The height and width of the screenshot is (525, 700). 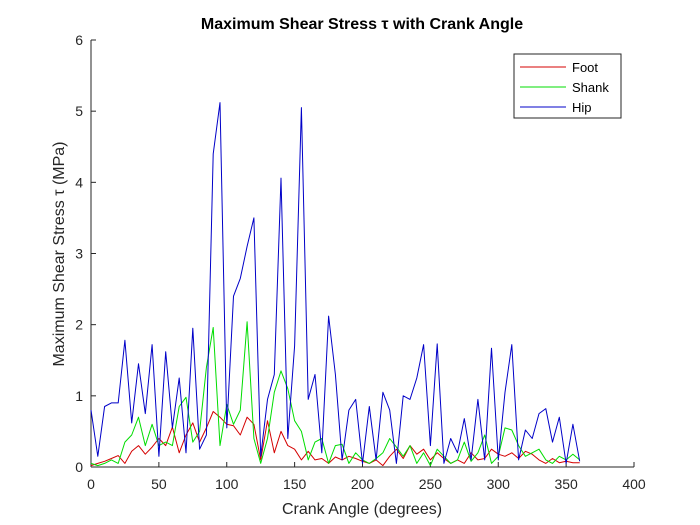 What do you see at coordinates (227, 484) in the screenshot?
I see `x-tick-label: 100` at bounding box center [227, 484].